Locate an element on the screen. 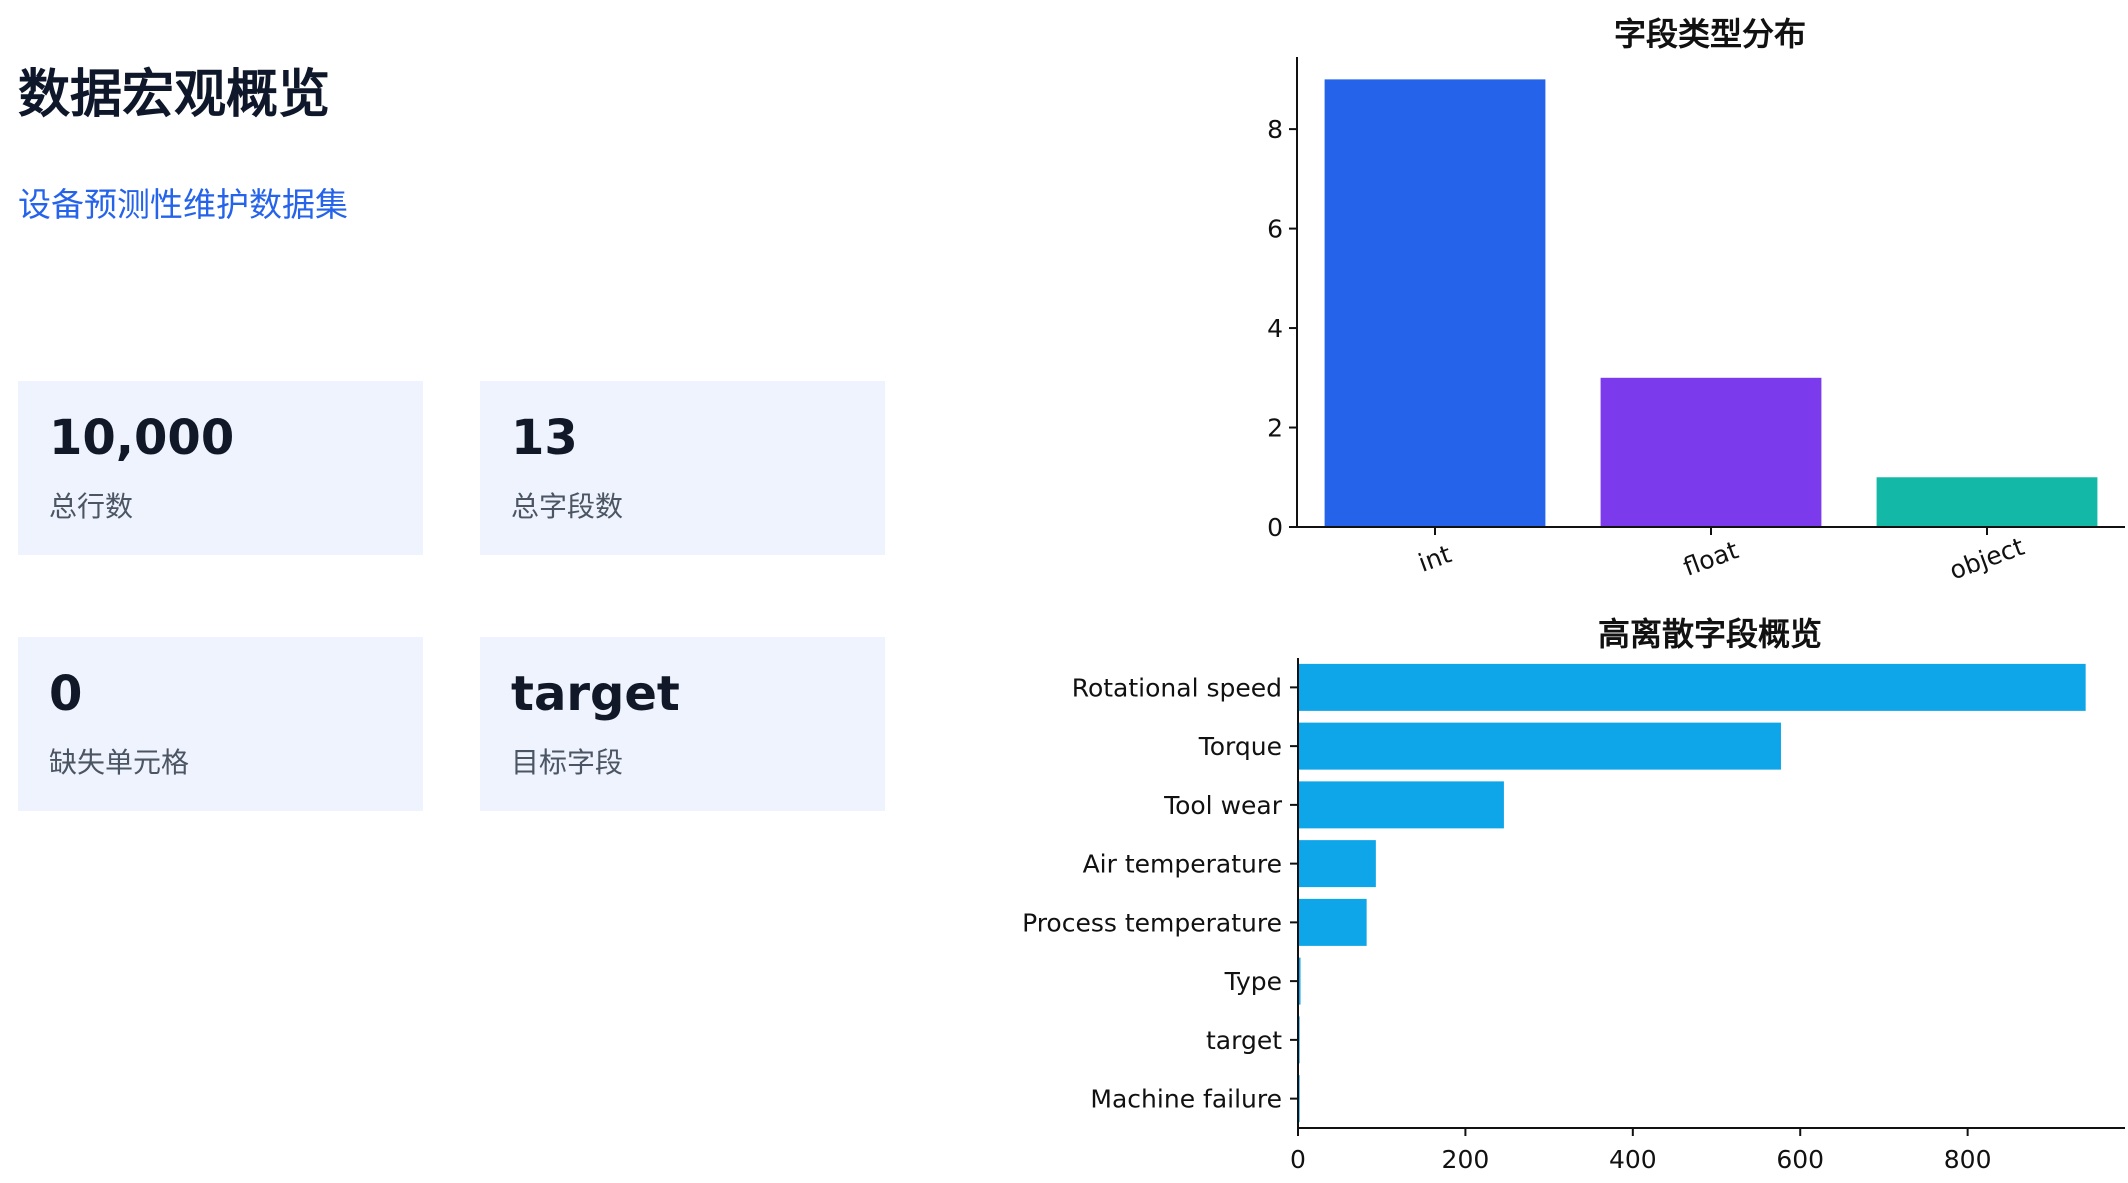 This screenshot has width=2128, height=1183. cardinality-y-tick-label: Torque is located at coordinates (1240, 746).